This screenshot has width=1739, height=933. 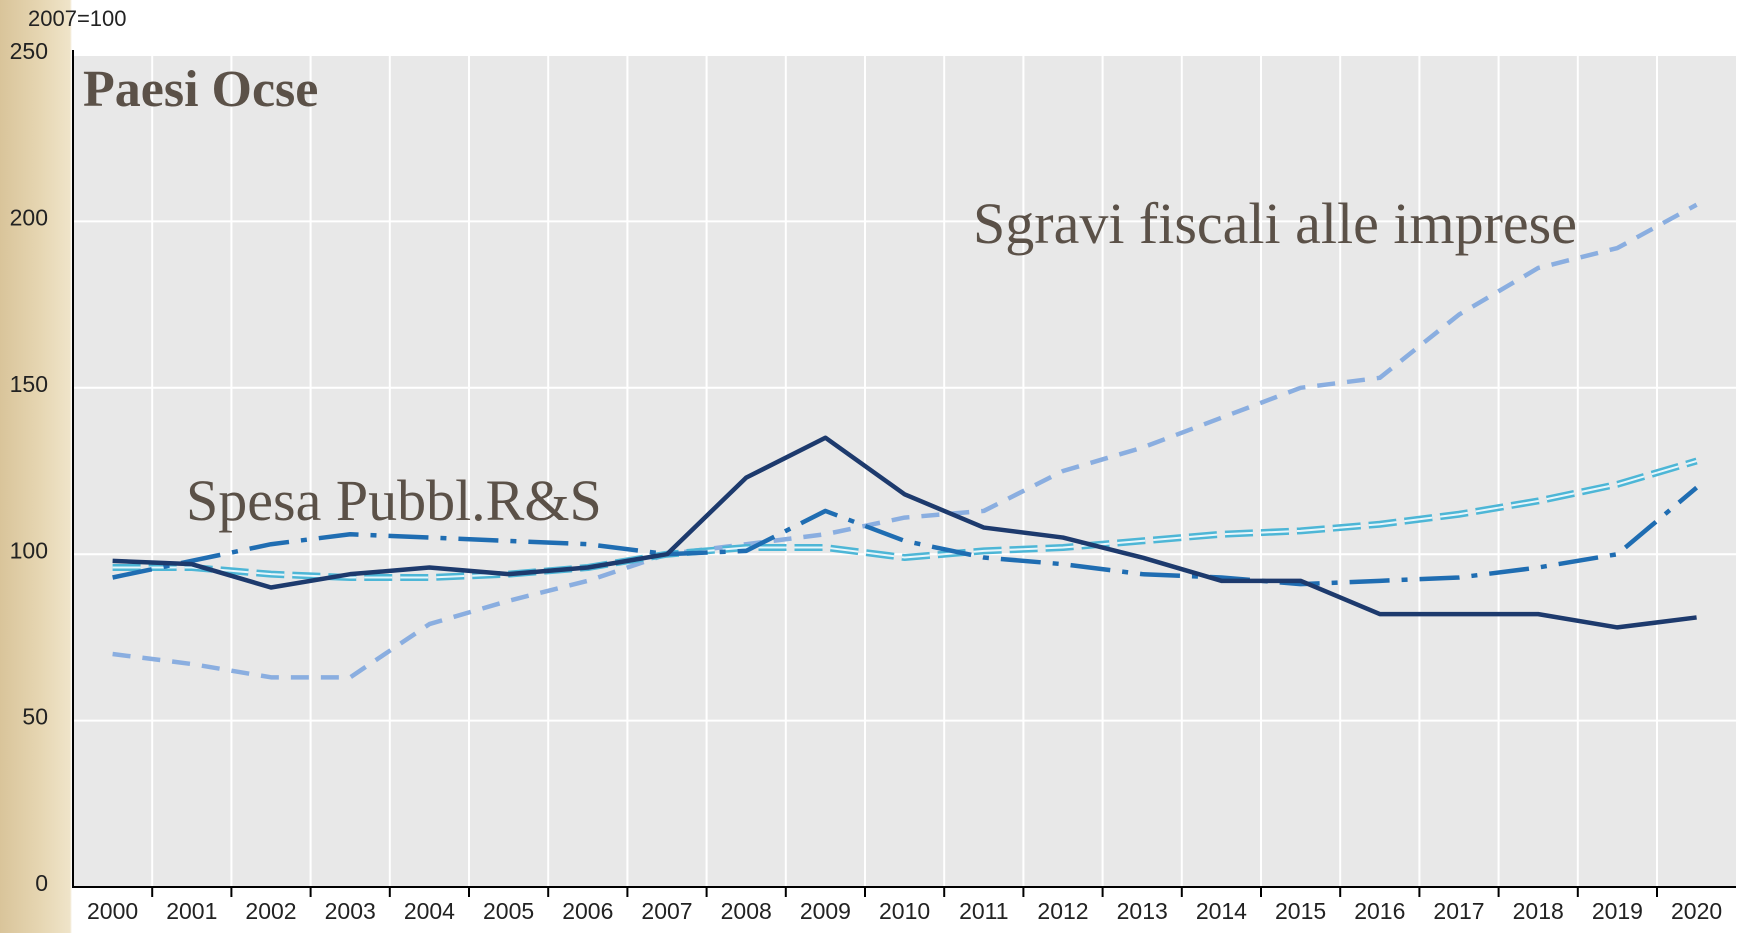 I want to click on x-tick-label: 2013, so click(x=1142, y=911).